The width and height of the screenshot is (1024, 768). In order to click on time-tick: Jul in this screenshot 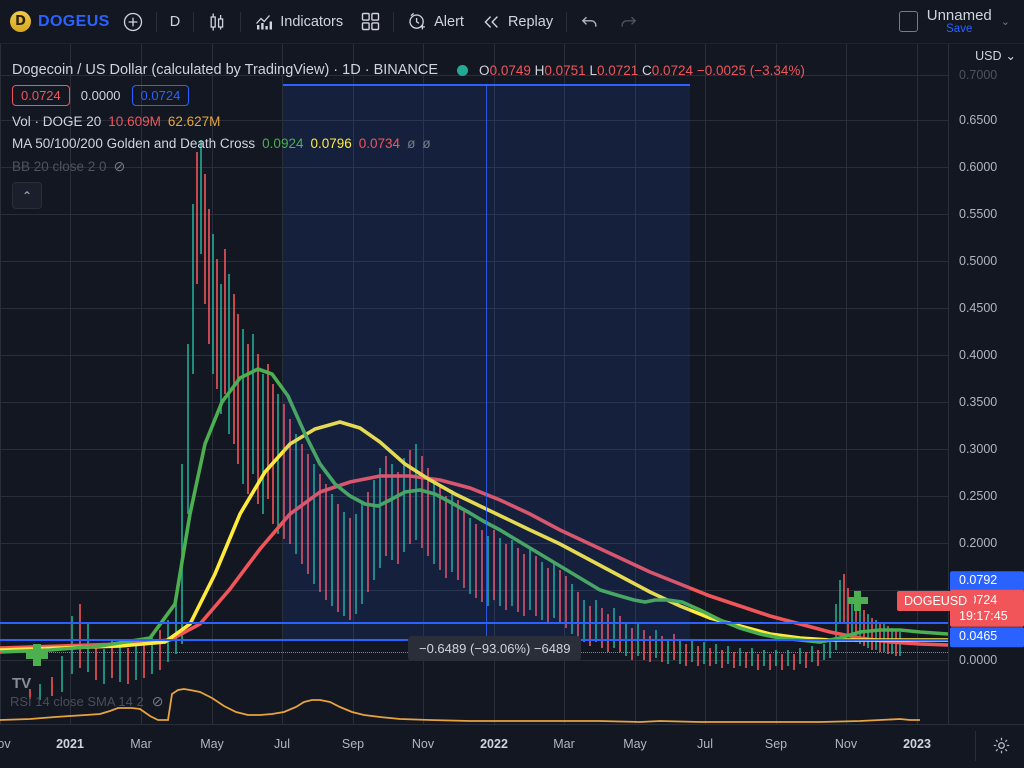, I will do `click(282, 744)`.